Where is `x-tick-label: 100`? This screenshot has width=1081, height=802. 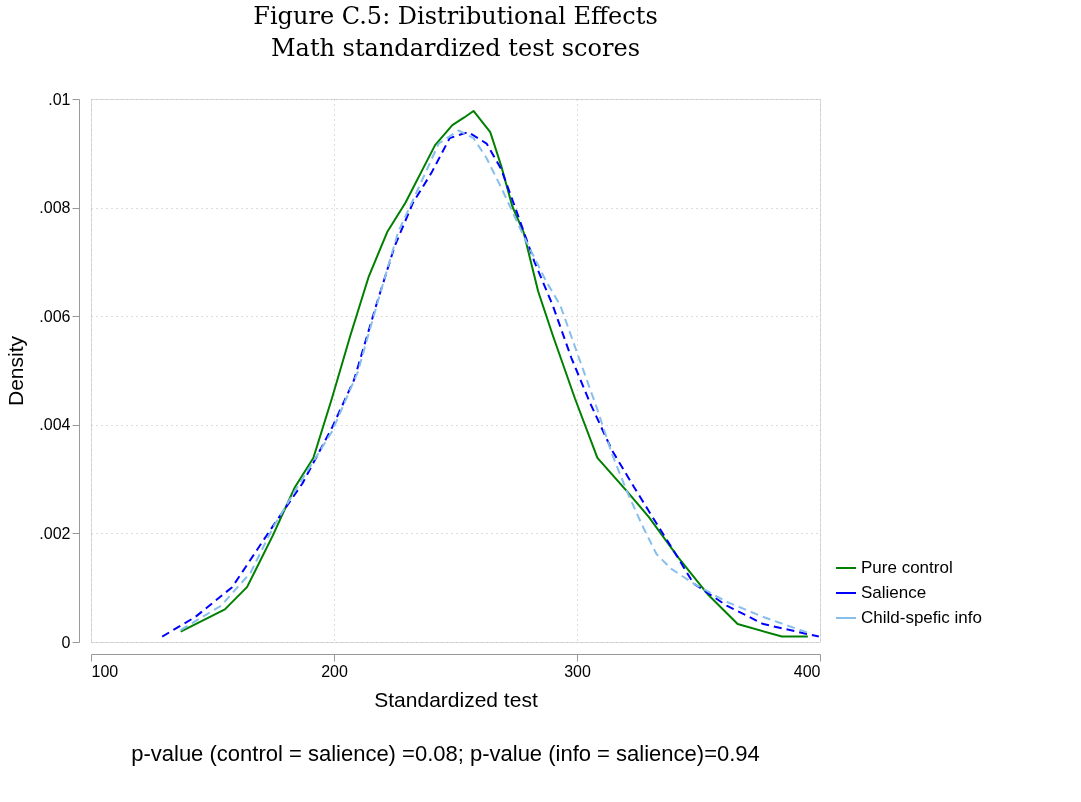
x-tick-label: 100 is located at coordinates (105, 671).